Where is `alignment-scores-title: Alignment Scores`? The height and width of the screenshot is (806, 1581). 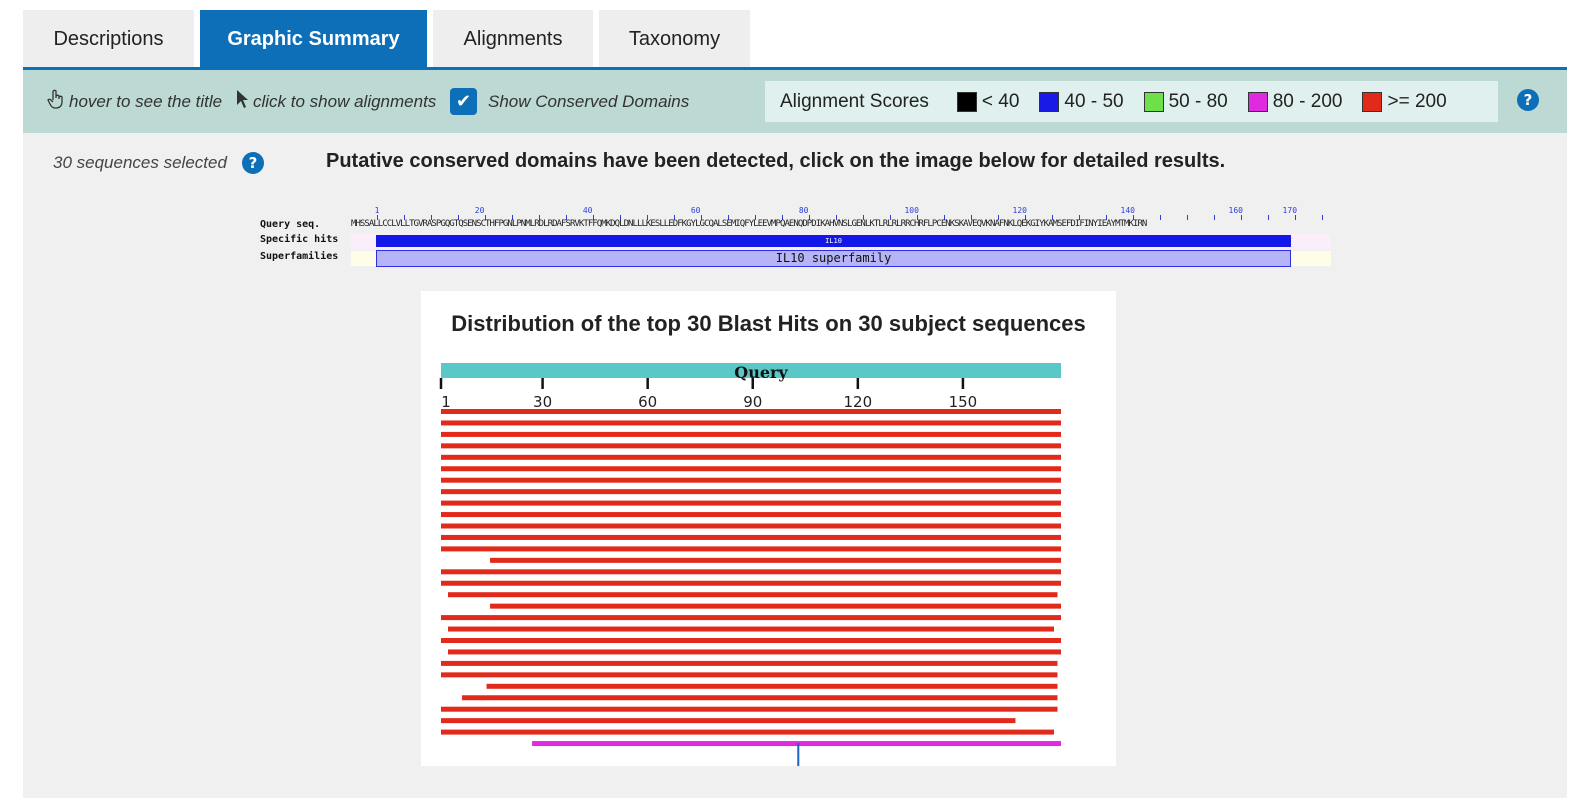
alignment-scores-title: Alignment Scores is located at coordinates (854, 101).